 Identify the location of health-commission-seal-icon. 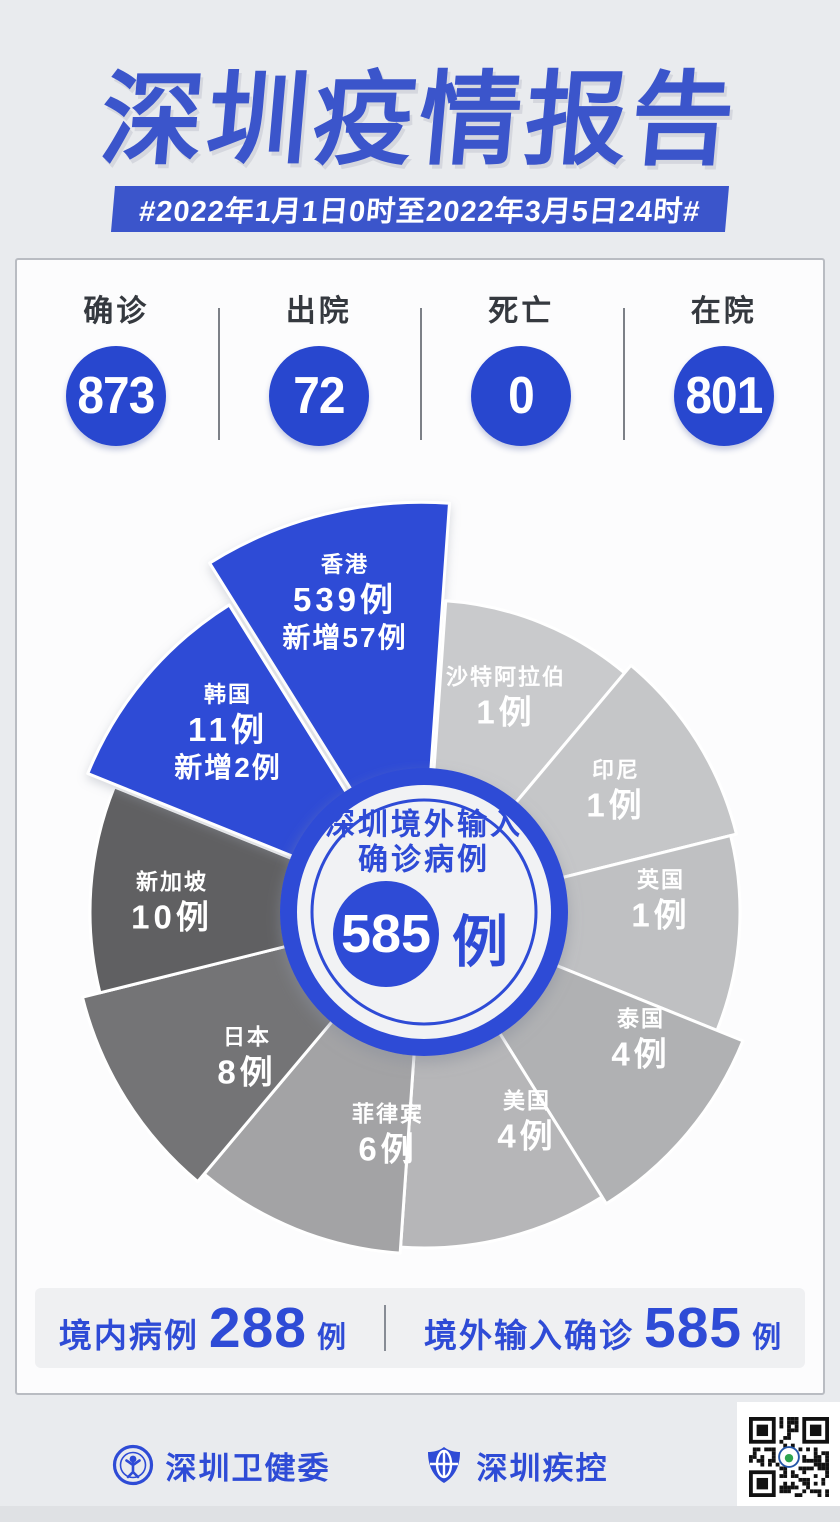
(132, 1465).